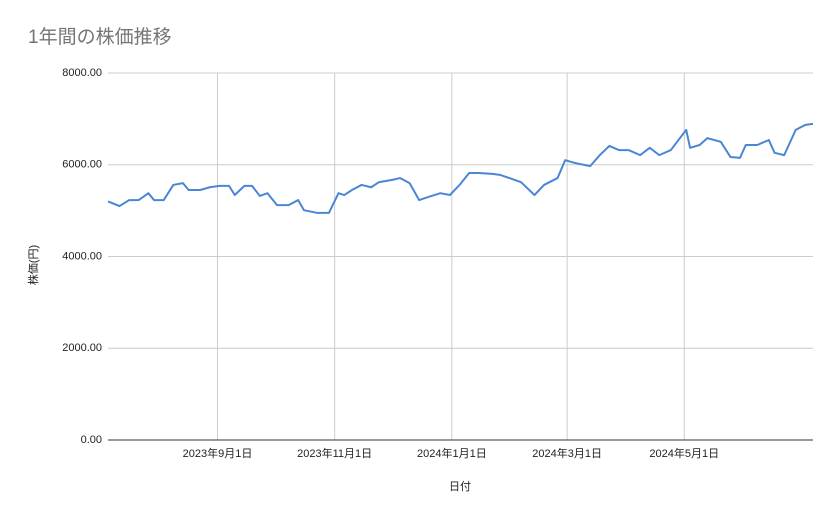 The image size is (839, 519). What do you see at coordinates (460, 486) in the screenshot?
I see `x-axis-label: 日付` at bounding box center [460, 486].